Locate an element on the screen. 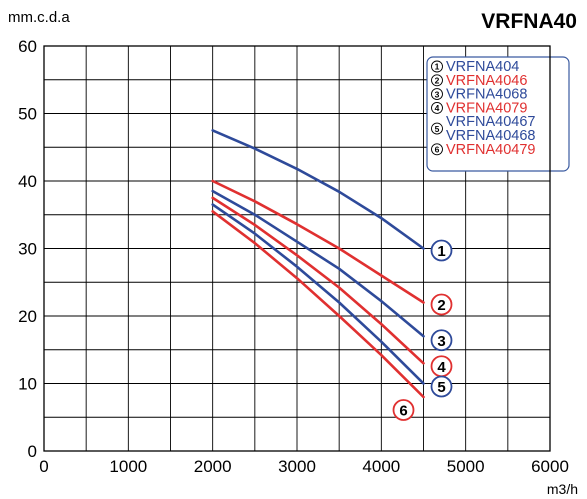 The width and height of the screenshot is (587, 499). curve-marker-number: 5 is located at coordinates (441, 387).